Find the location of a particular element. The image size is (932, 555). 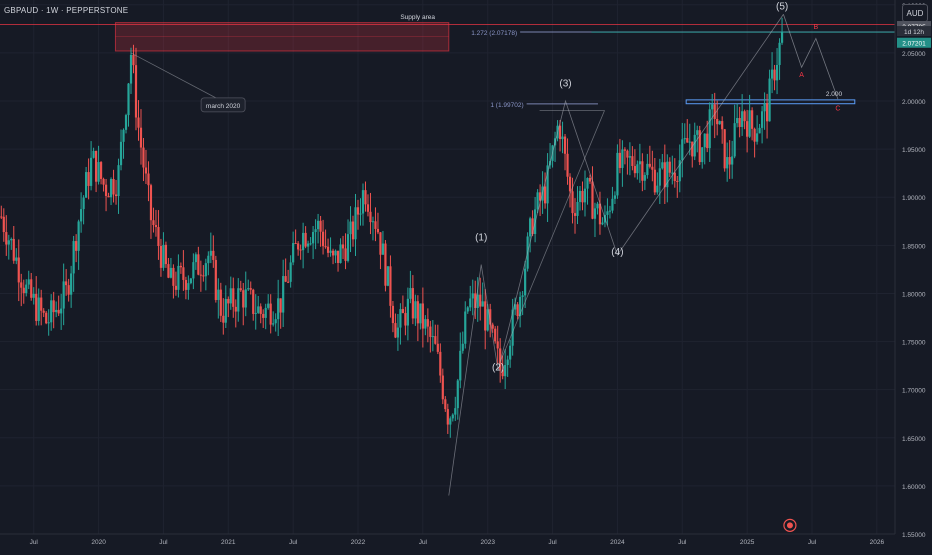

price-tick-label: 2.00000 is located at coordinates (914, 102).